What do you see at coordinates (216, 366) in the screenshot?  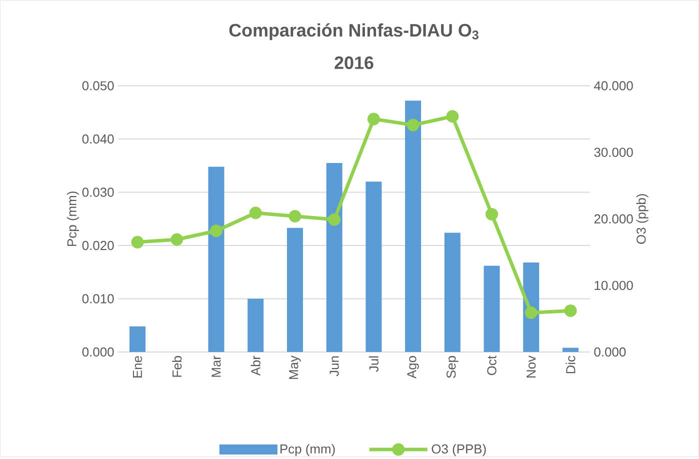 I see `x-tick-label: Mar` at bounding box center [216, 366].